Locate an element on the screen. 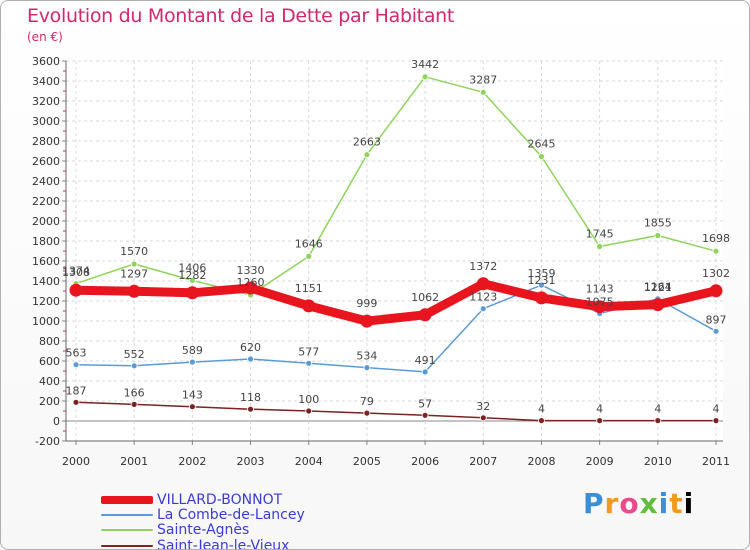 The image size is (750, 550). data-label: 32 is located at coordinates (483, 406).